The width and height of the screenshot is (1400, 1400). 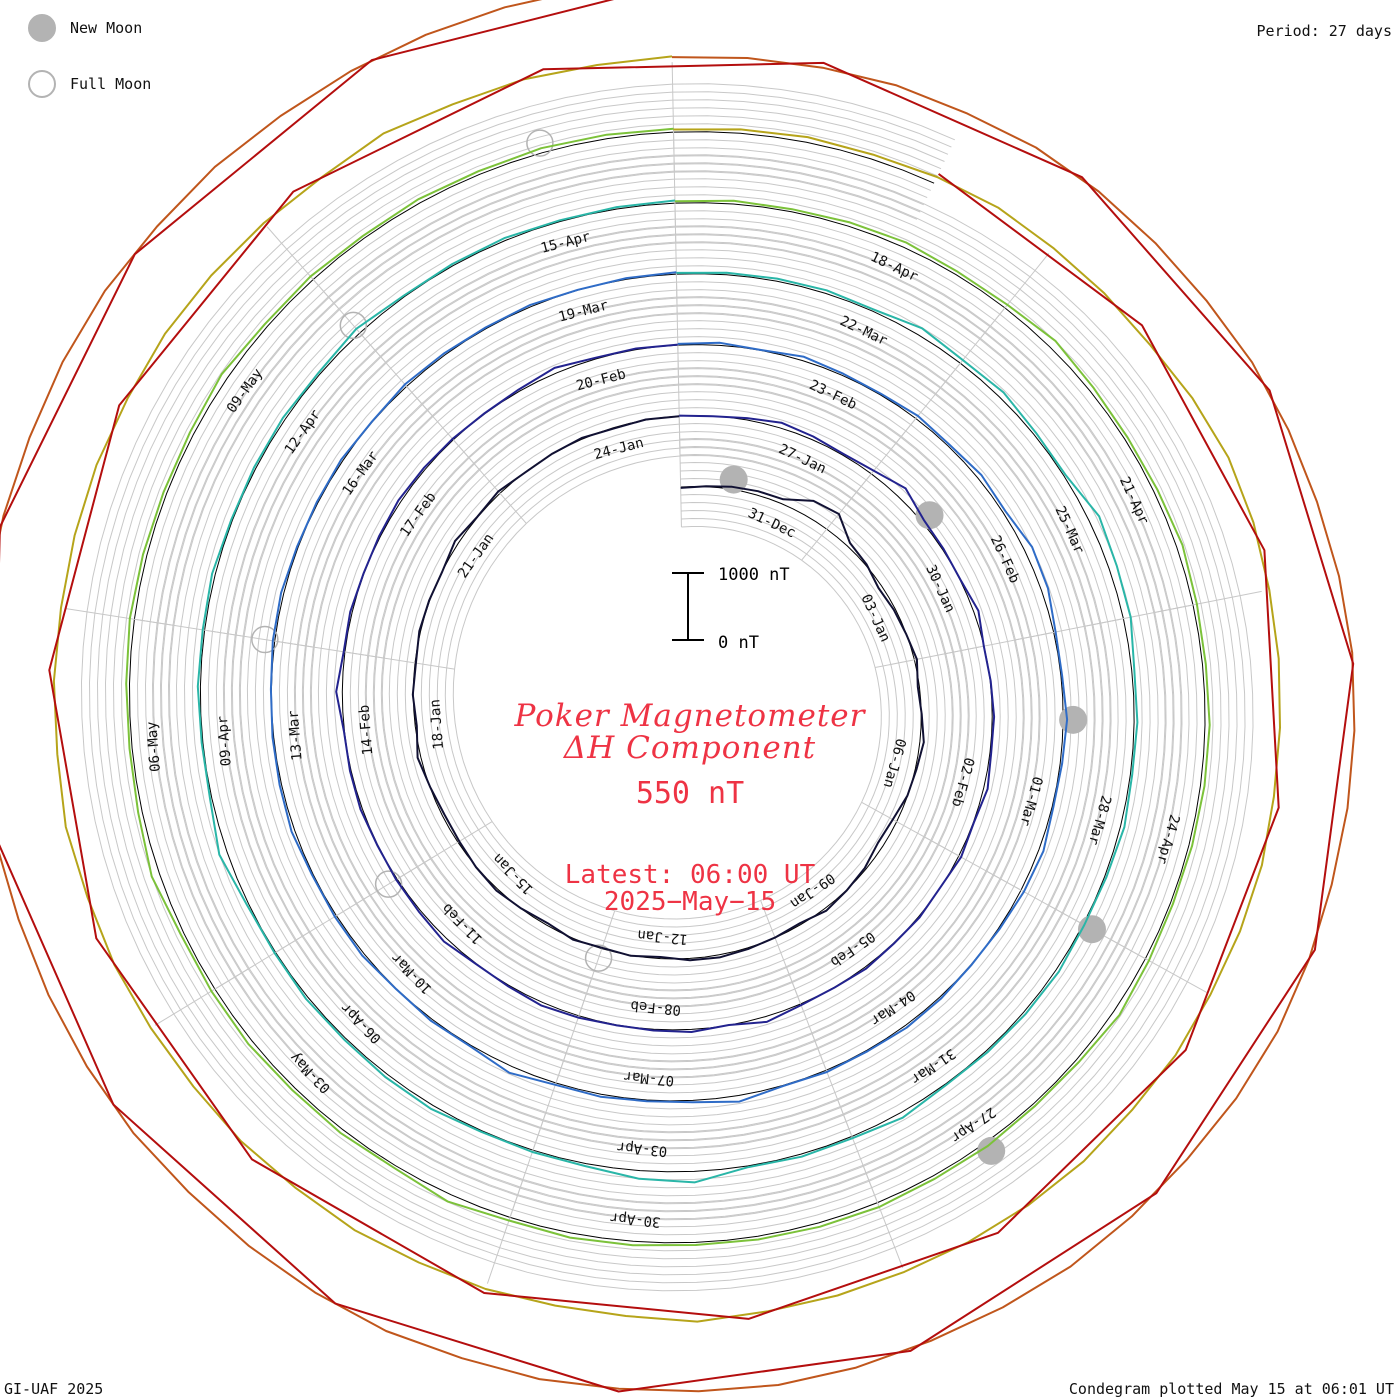 I want to click on date-label: 07-Mar, so click(x=649, y=1078).